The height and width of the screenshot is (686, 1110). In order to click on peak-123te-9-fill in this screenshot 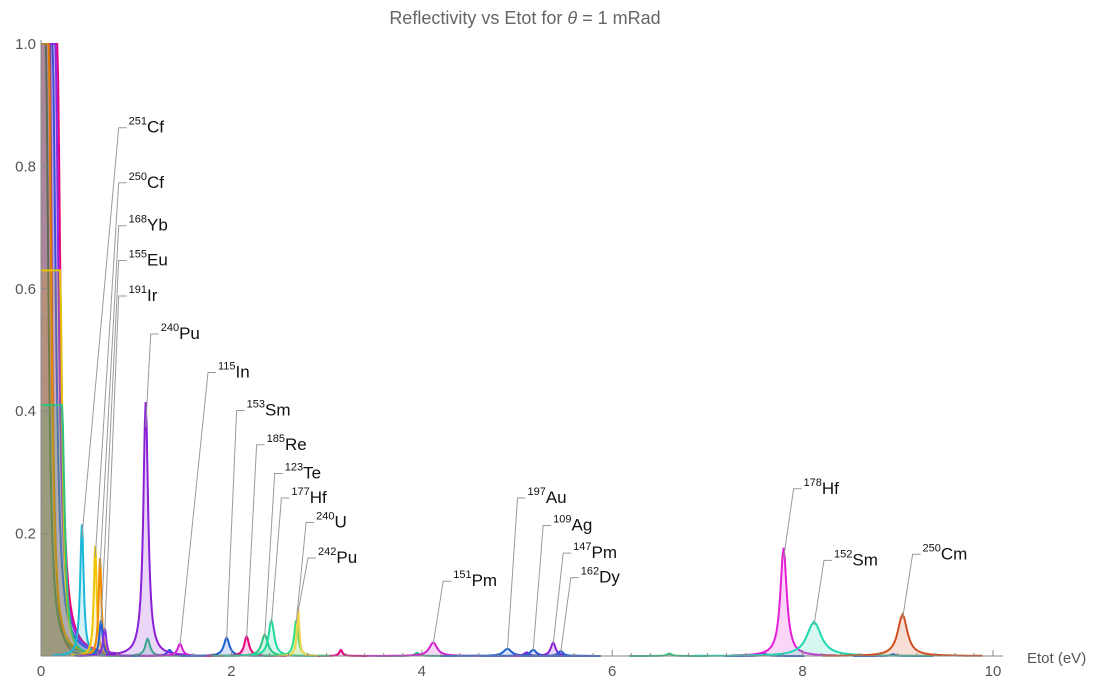, I will do `click(264, 645)`.